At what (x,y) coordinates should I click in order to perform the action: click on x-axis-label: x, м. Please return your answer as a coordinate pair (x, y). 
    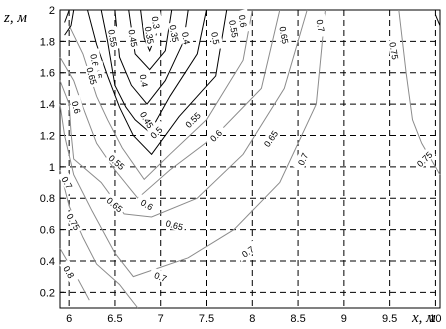
    Looking at the image, I should click on (423, 318).